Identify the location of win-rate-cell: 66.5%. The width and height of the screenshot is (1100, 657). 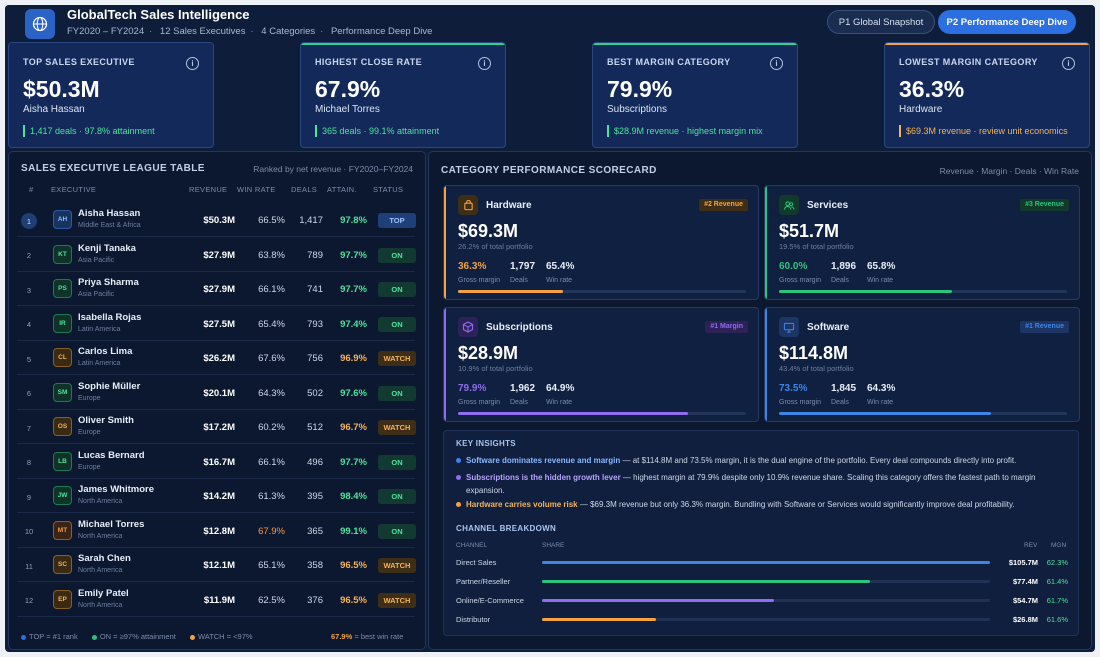
(271, 220).